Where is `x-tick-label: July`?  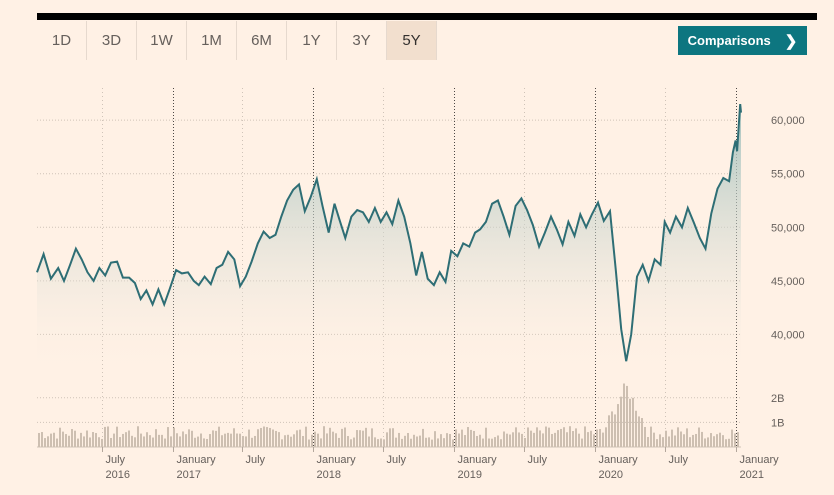 x-tick-label: July is located at coordinates (256, 460).